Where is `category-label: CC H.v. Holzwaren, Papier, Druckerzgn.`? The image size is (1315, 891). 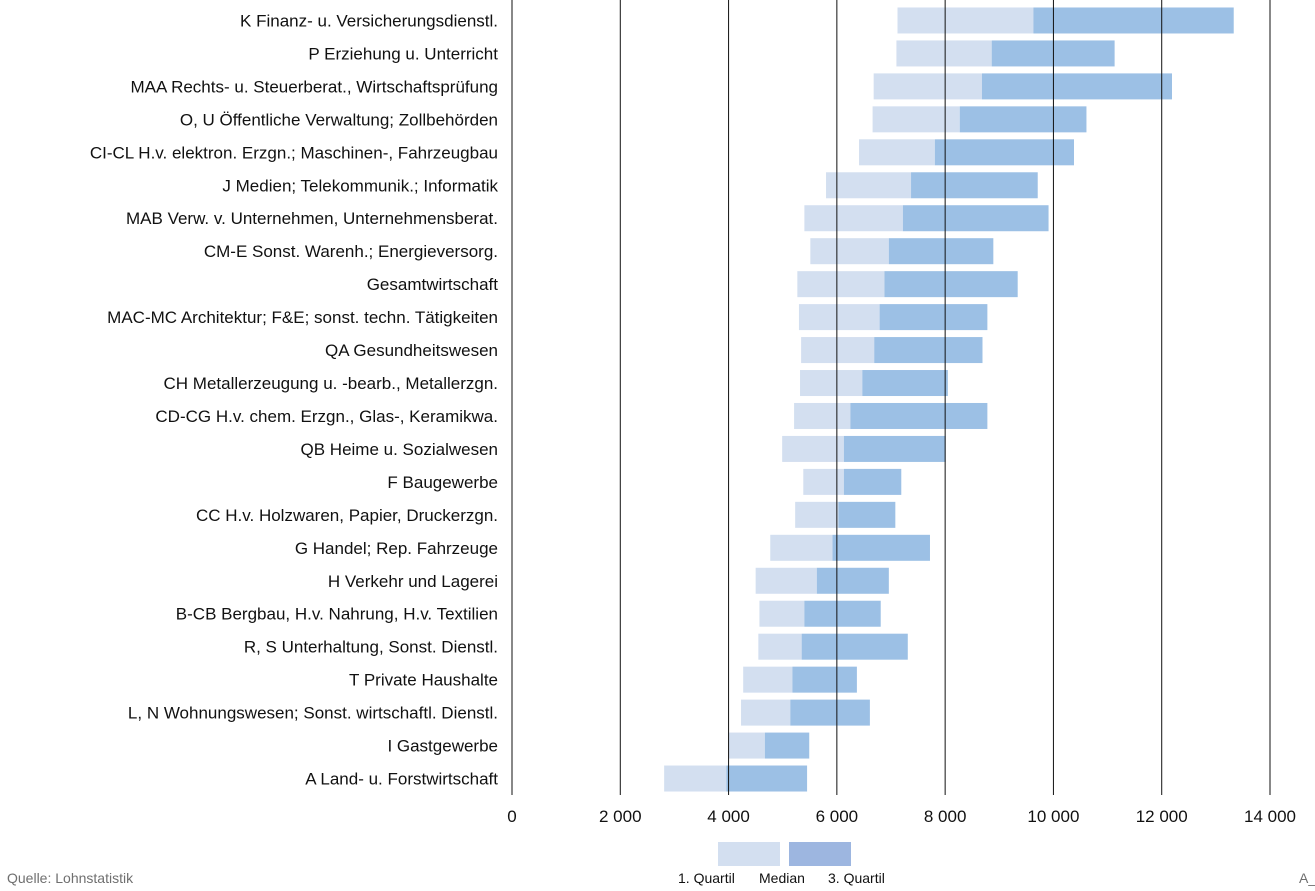 category-label: CC H.v. Holzwaren, Papier, Druckerzgn. is located at coordinates (347, 515).